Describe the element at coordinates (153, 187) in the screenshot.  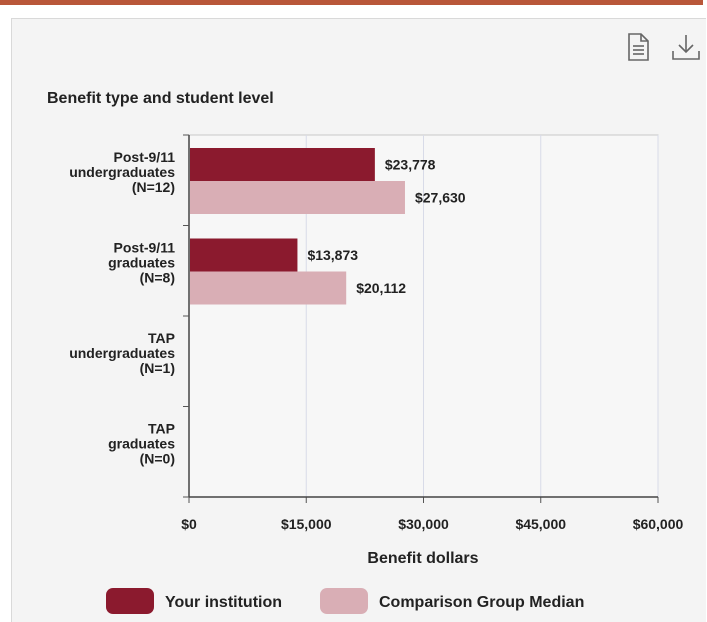
I see `category-label: (N=12)` at that location.